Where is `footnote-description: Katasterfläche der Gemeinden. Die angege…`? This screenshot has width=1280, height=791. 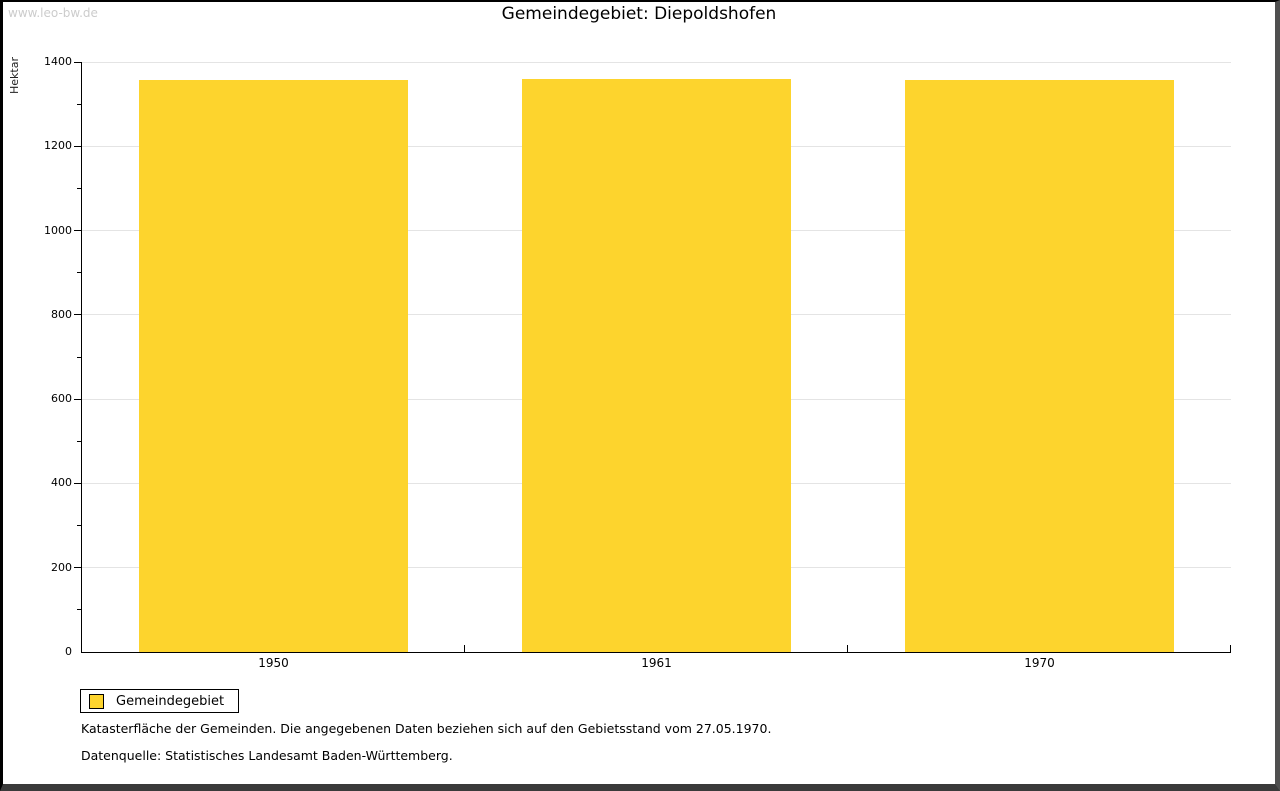
footnote-description: Katasterfläche der Gemeinden. Die angege… is located at coordinates (426, 728).